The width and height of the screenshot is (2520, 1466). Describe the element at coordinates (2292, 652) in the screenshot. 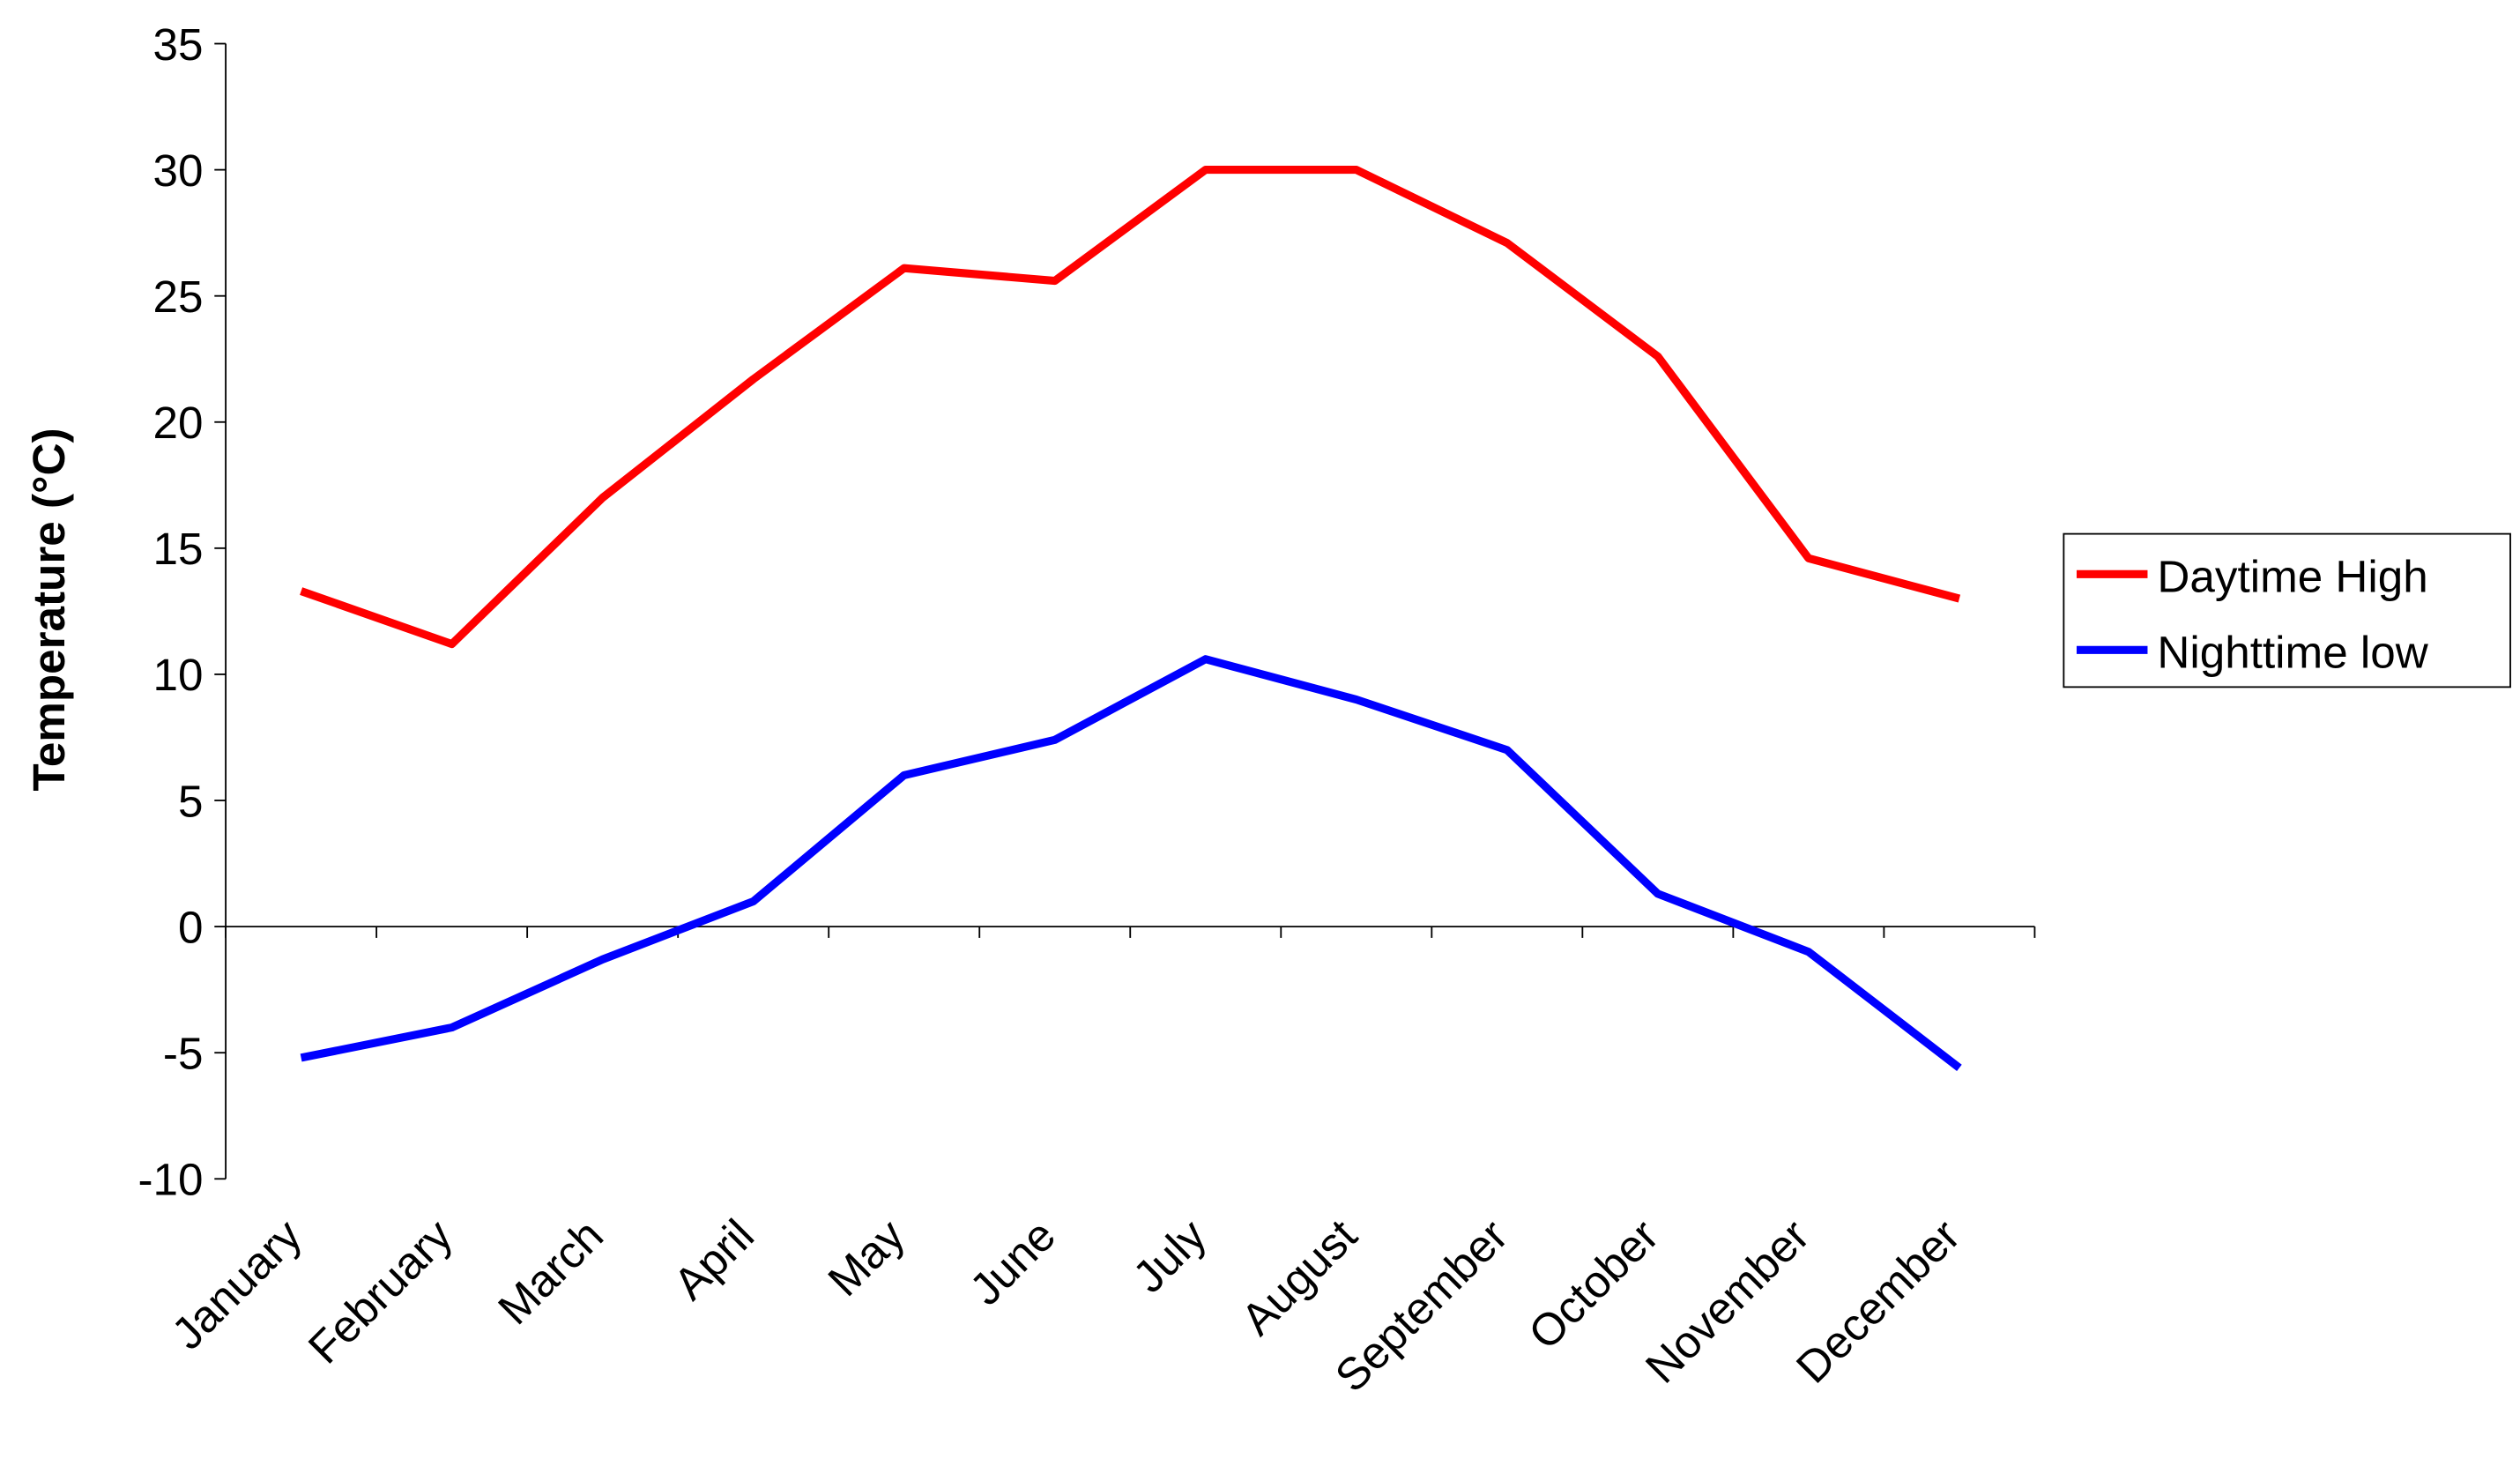

I see `legend-label: Nighttime low` at that location.